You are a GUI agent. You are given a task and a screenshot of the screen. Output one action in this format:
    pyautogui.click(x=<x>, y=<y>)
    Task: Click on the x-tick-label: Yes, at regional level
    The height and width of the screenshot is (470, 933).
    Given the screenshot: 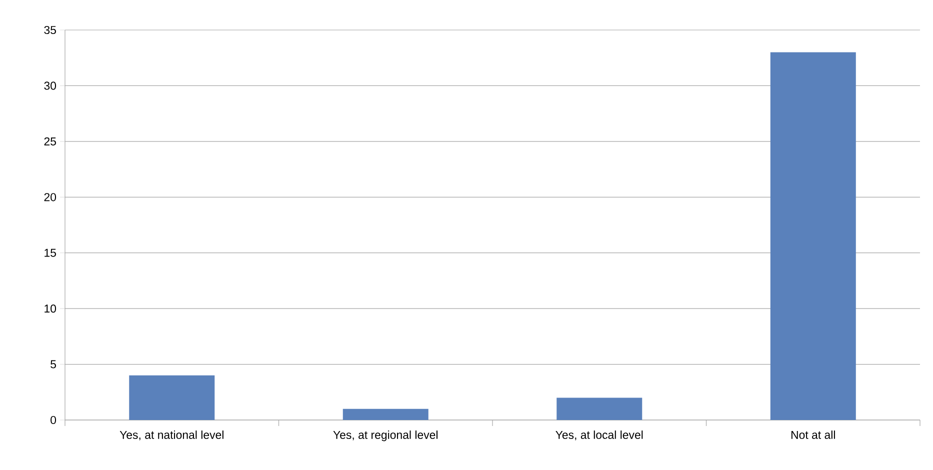 What is the action you would take?
    pyautogui.click(x=385, y=436)
    